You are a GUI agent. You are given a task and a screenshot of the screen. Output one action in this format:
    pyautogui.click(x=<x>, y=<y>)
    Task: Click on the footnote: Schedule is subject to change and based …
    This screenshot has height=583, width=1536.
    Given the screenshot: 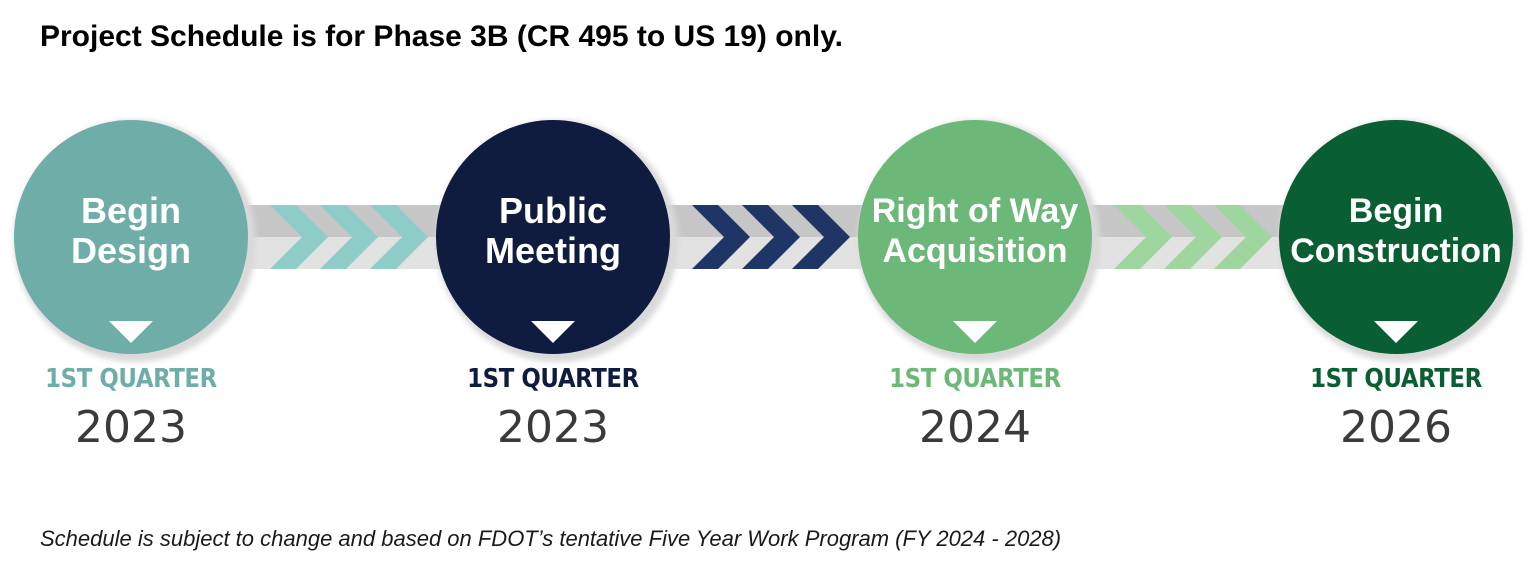 What is the action you would take?
    pyautogui.click(x=551, y=538)
    